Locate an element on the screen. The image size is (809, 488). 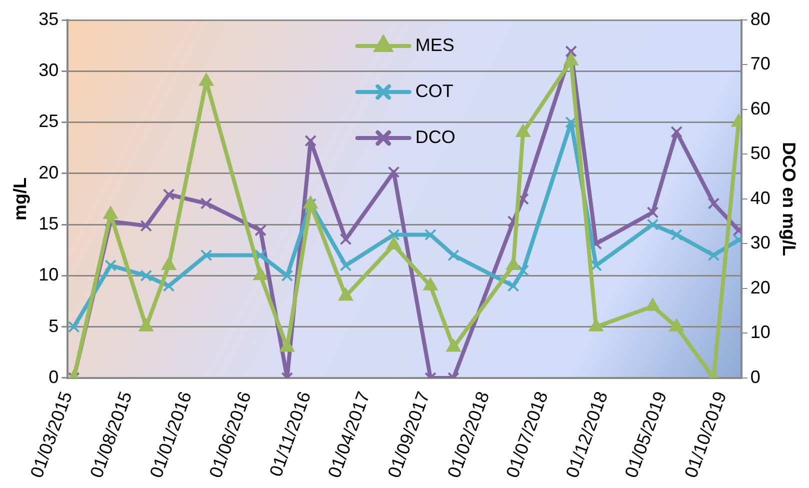
legend-label: COT is located at coordinates (434, 90).